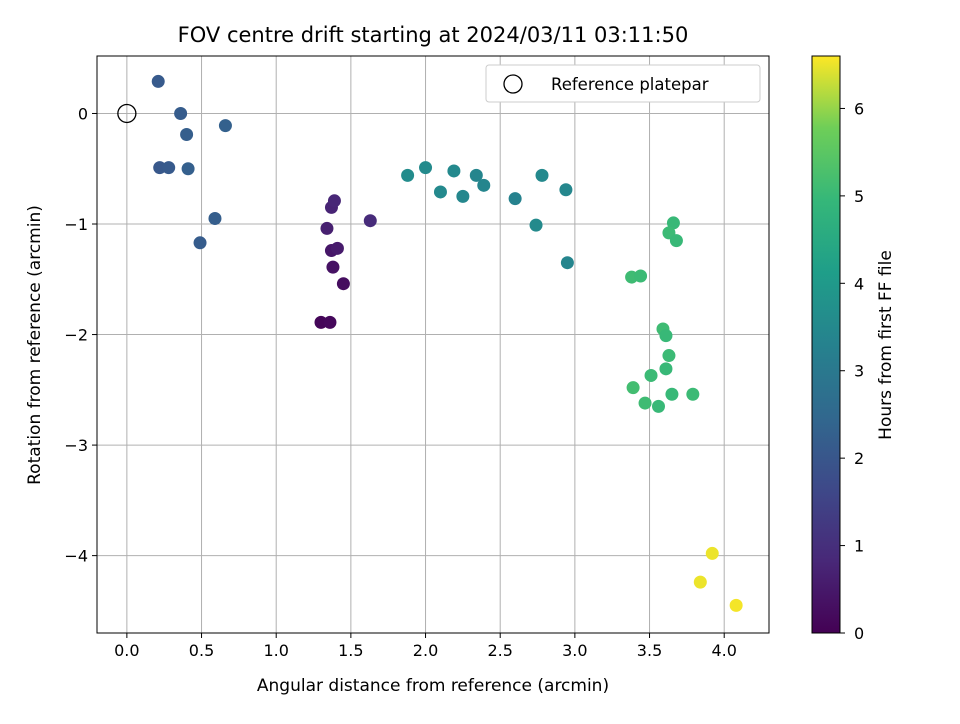 Image resolution: width=960 pixels, height=724 pixels. Describe the element at coordinates (852, 371) in the screenshot. I see `colorbar-ticks: 0 1 2 3 4 5 6` at that location.